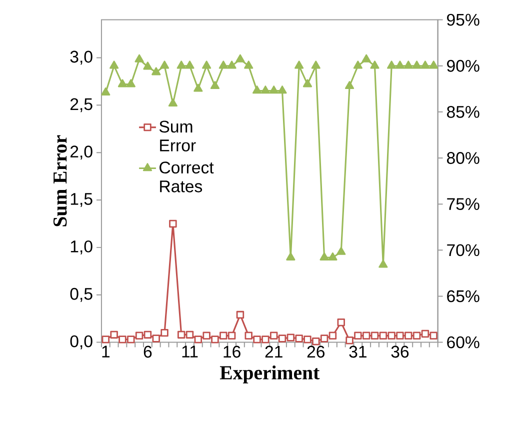  I want to click on y-tick-label: 1,0, so click(81, 247).